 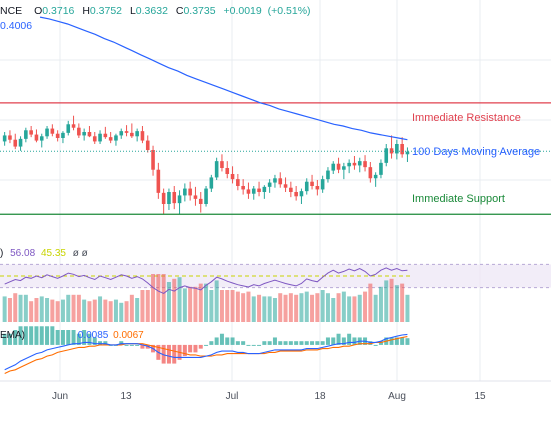 What do you see at coordinates (320, 396) in the screenshot?
I see `x-axis-tick-label: 18` at bounding box center [320, 396].